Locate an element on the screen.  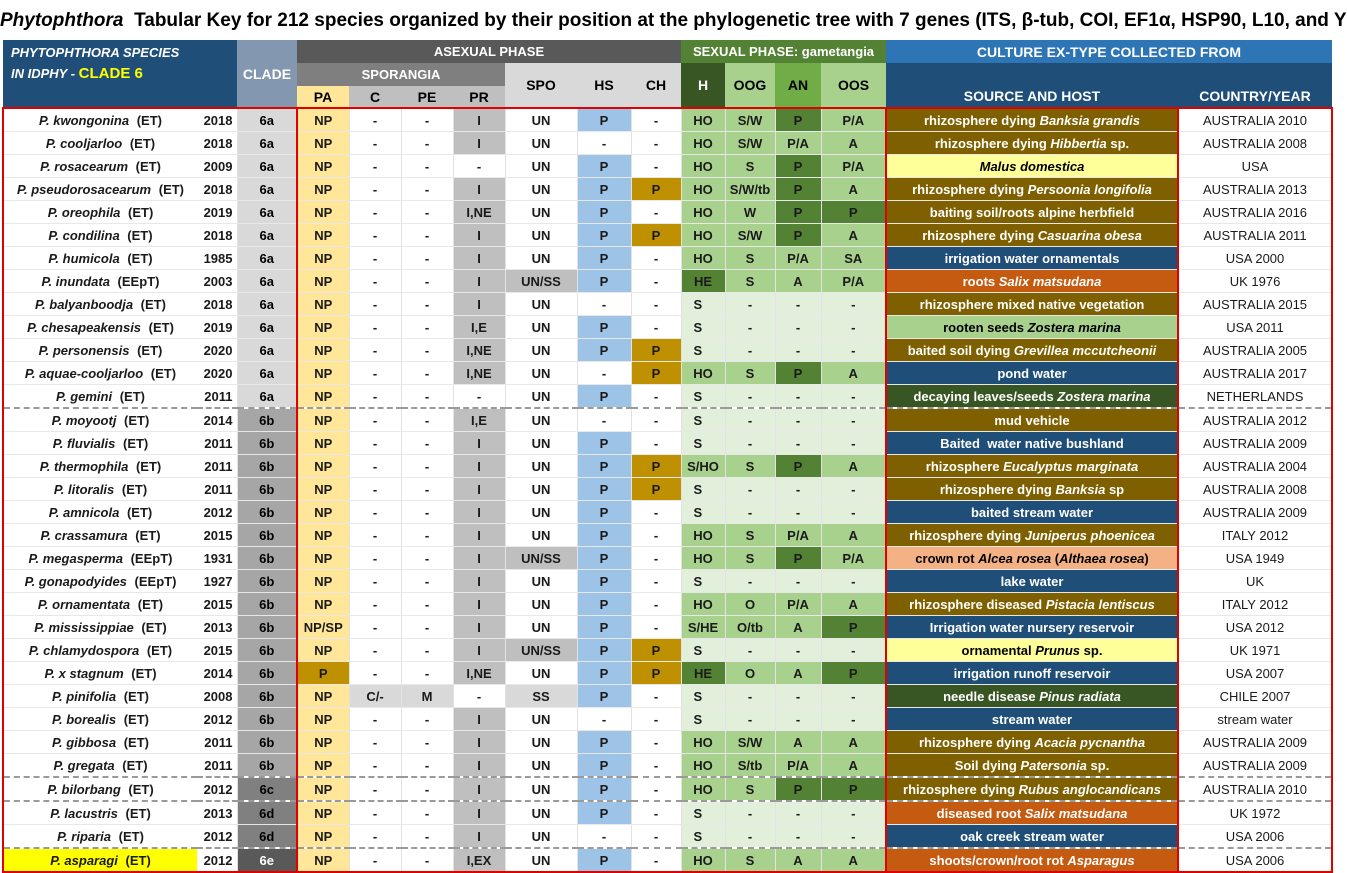
source-text: baiting soil/roots alpine herbfield is located at coordinates (1032, 212).